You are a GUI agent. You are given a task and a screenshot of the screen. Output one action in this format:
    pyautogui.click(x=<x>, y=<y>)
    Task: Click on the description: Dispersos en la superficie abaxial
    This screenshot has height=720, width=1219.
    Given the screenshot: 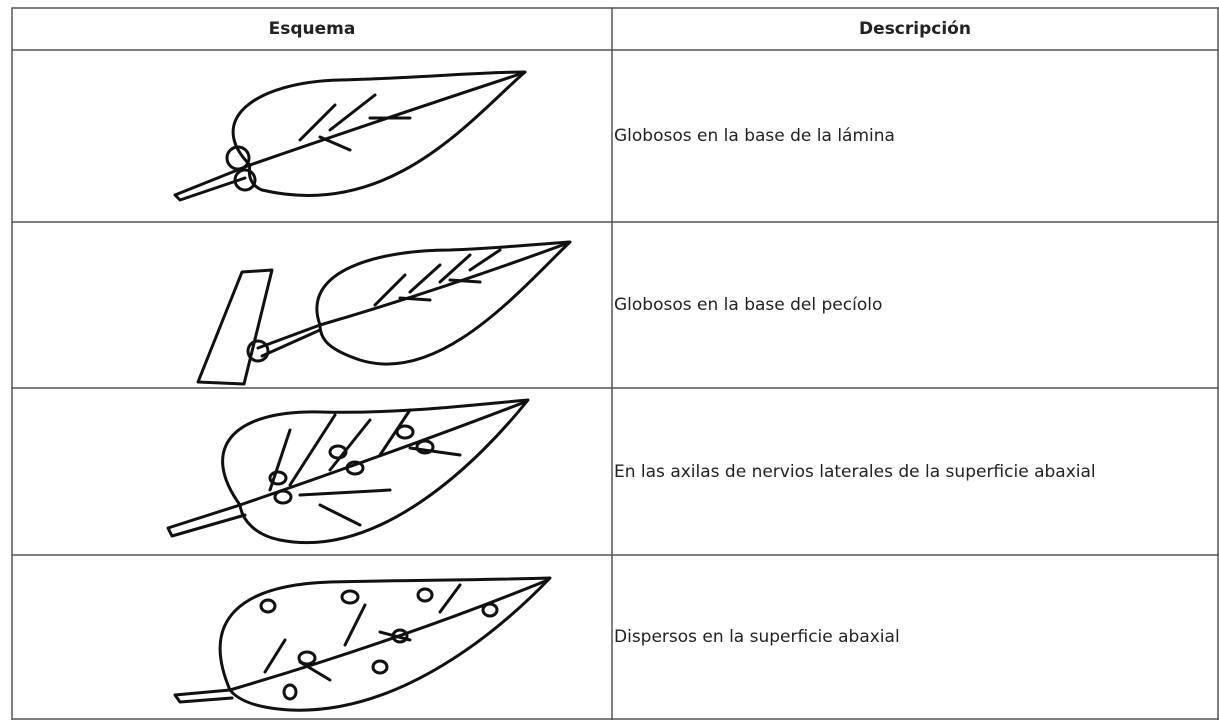 What is the action you would take?
    pyautogui.click(x=757, y=637)
    